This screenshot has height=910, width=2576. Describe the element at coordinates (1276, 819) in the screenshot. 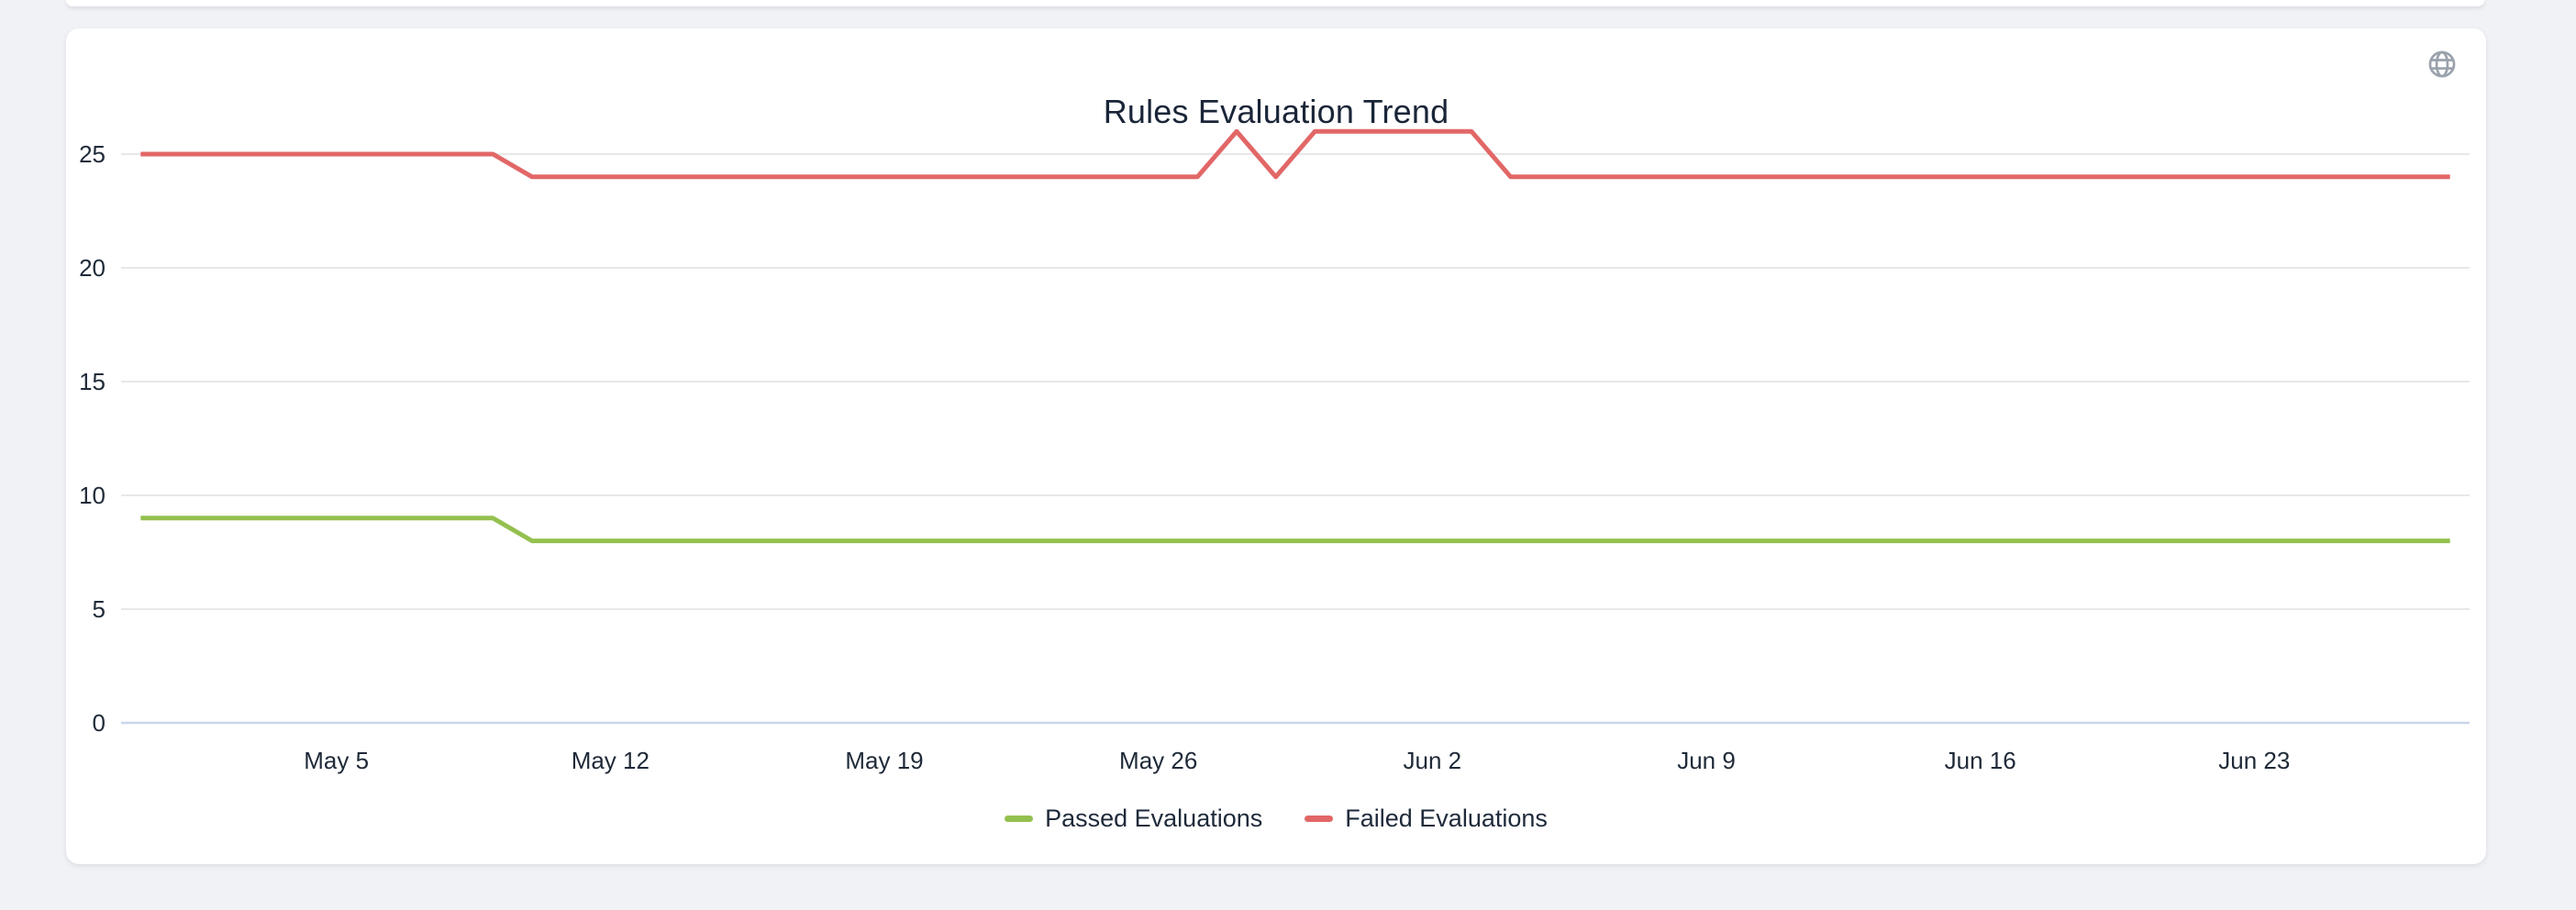

I see `chart-legend: Passed Evaluations Failed Evaluations` at that location.